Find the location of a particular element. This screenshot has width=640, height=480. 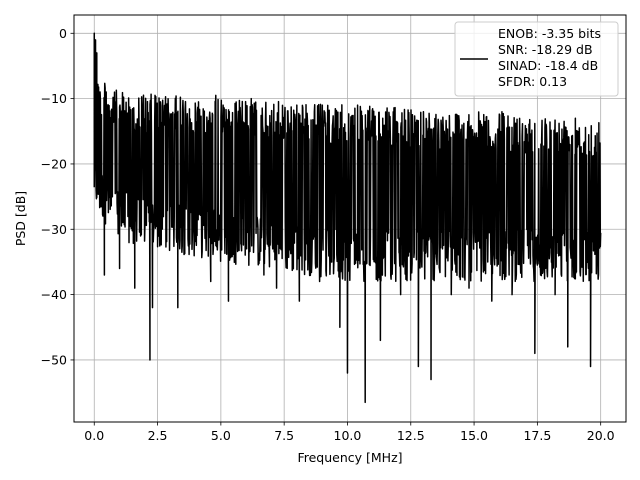

x-tick-label: 0.0 is located at coordinates (94, 435).